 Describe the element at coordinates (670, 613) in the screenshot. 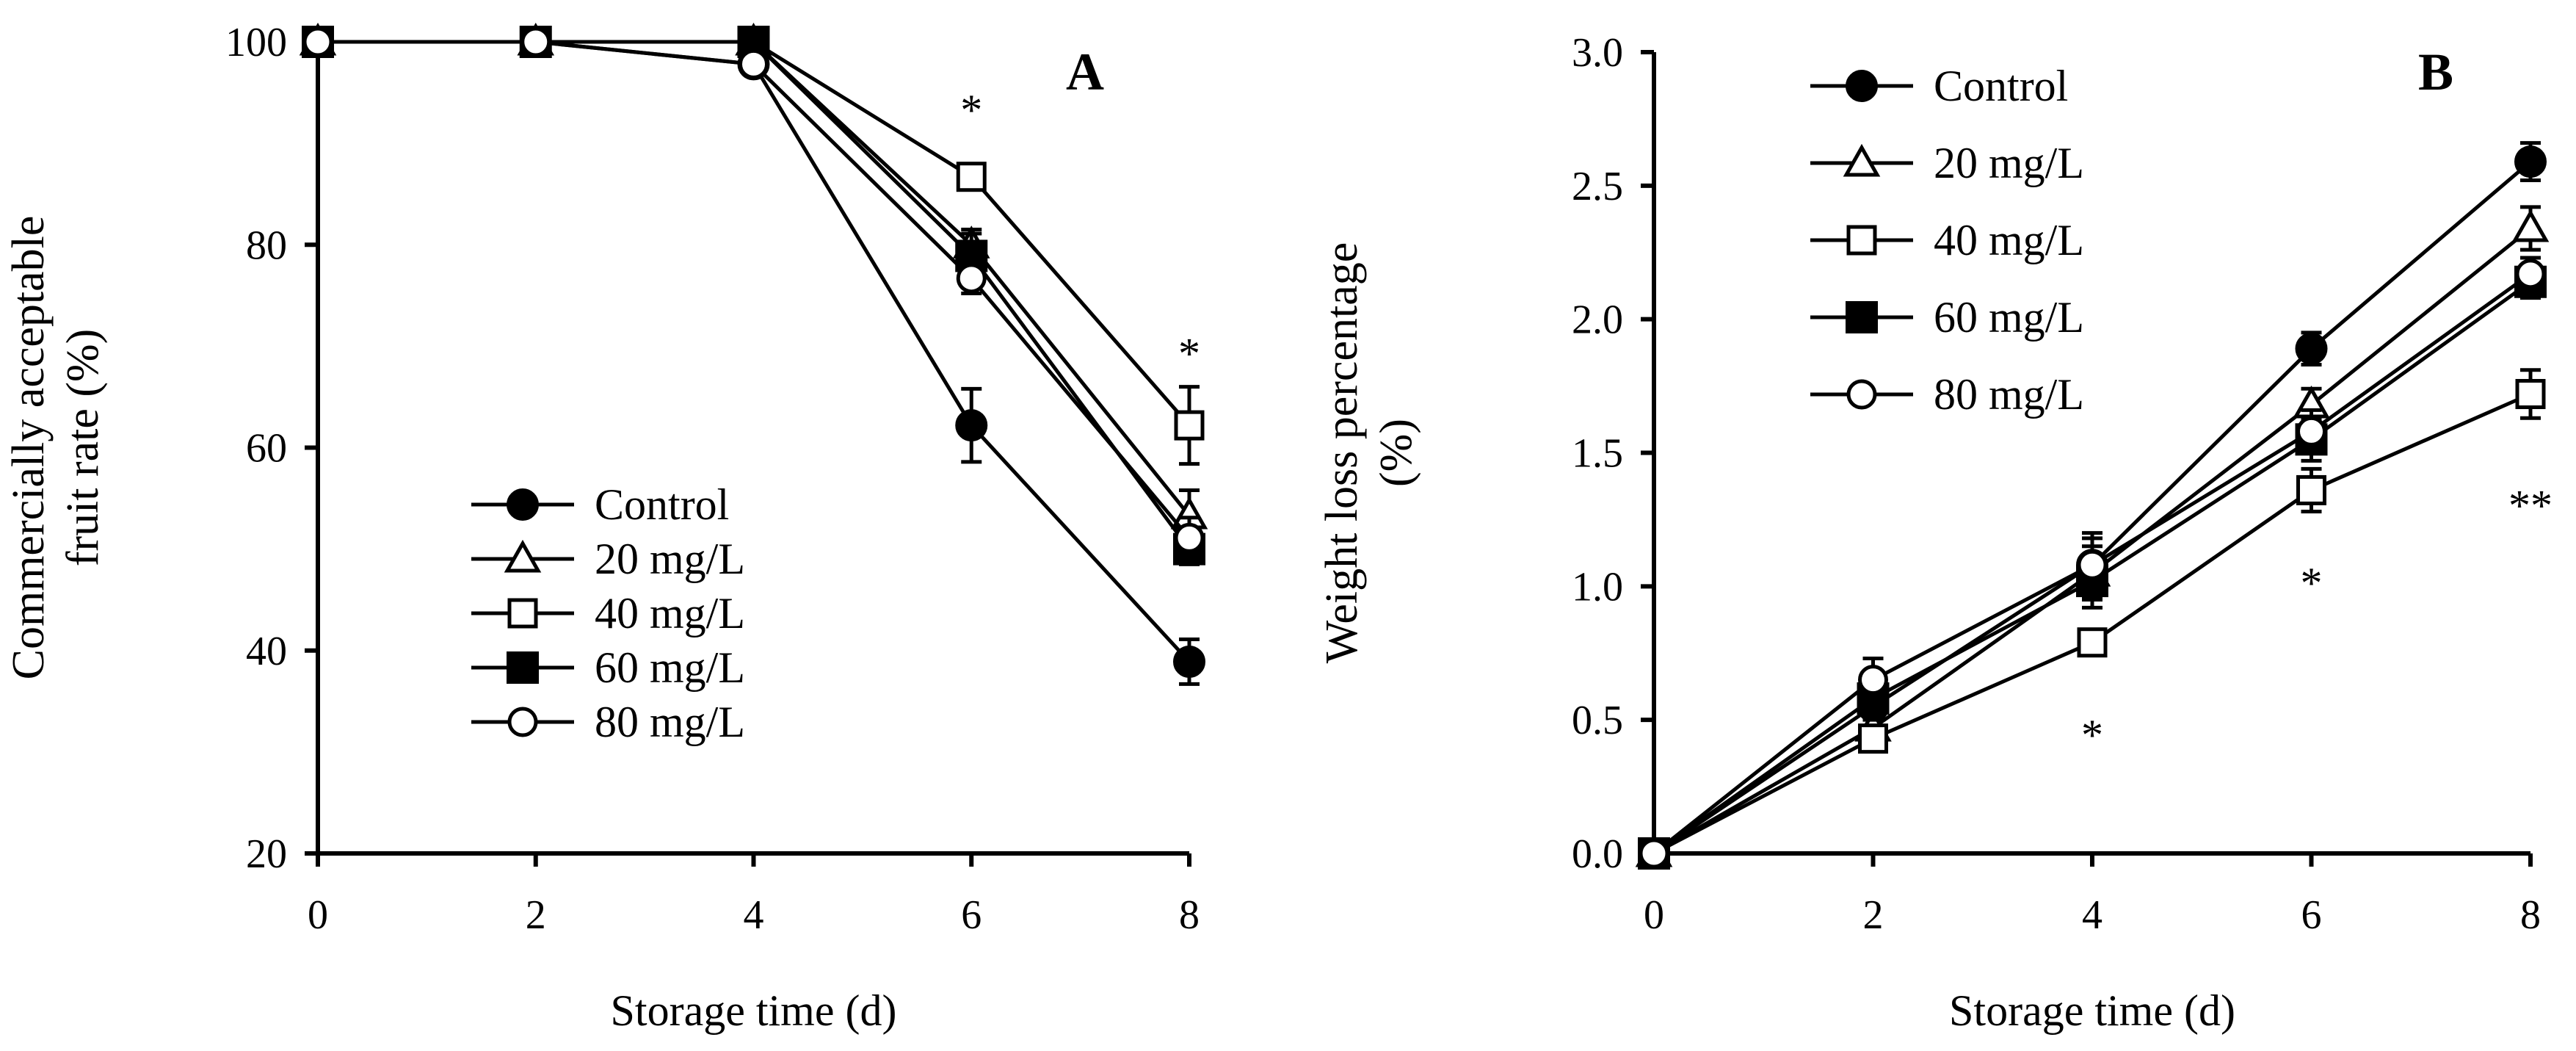

I see `panel-a-legend-label: 40 mg/L` at that location.